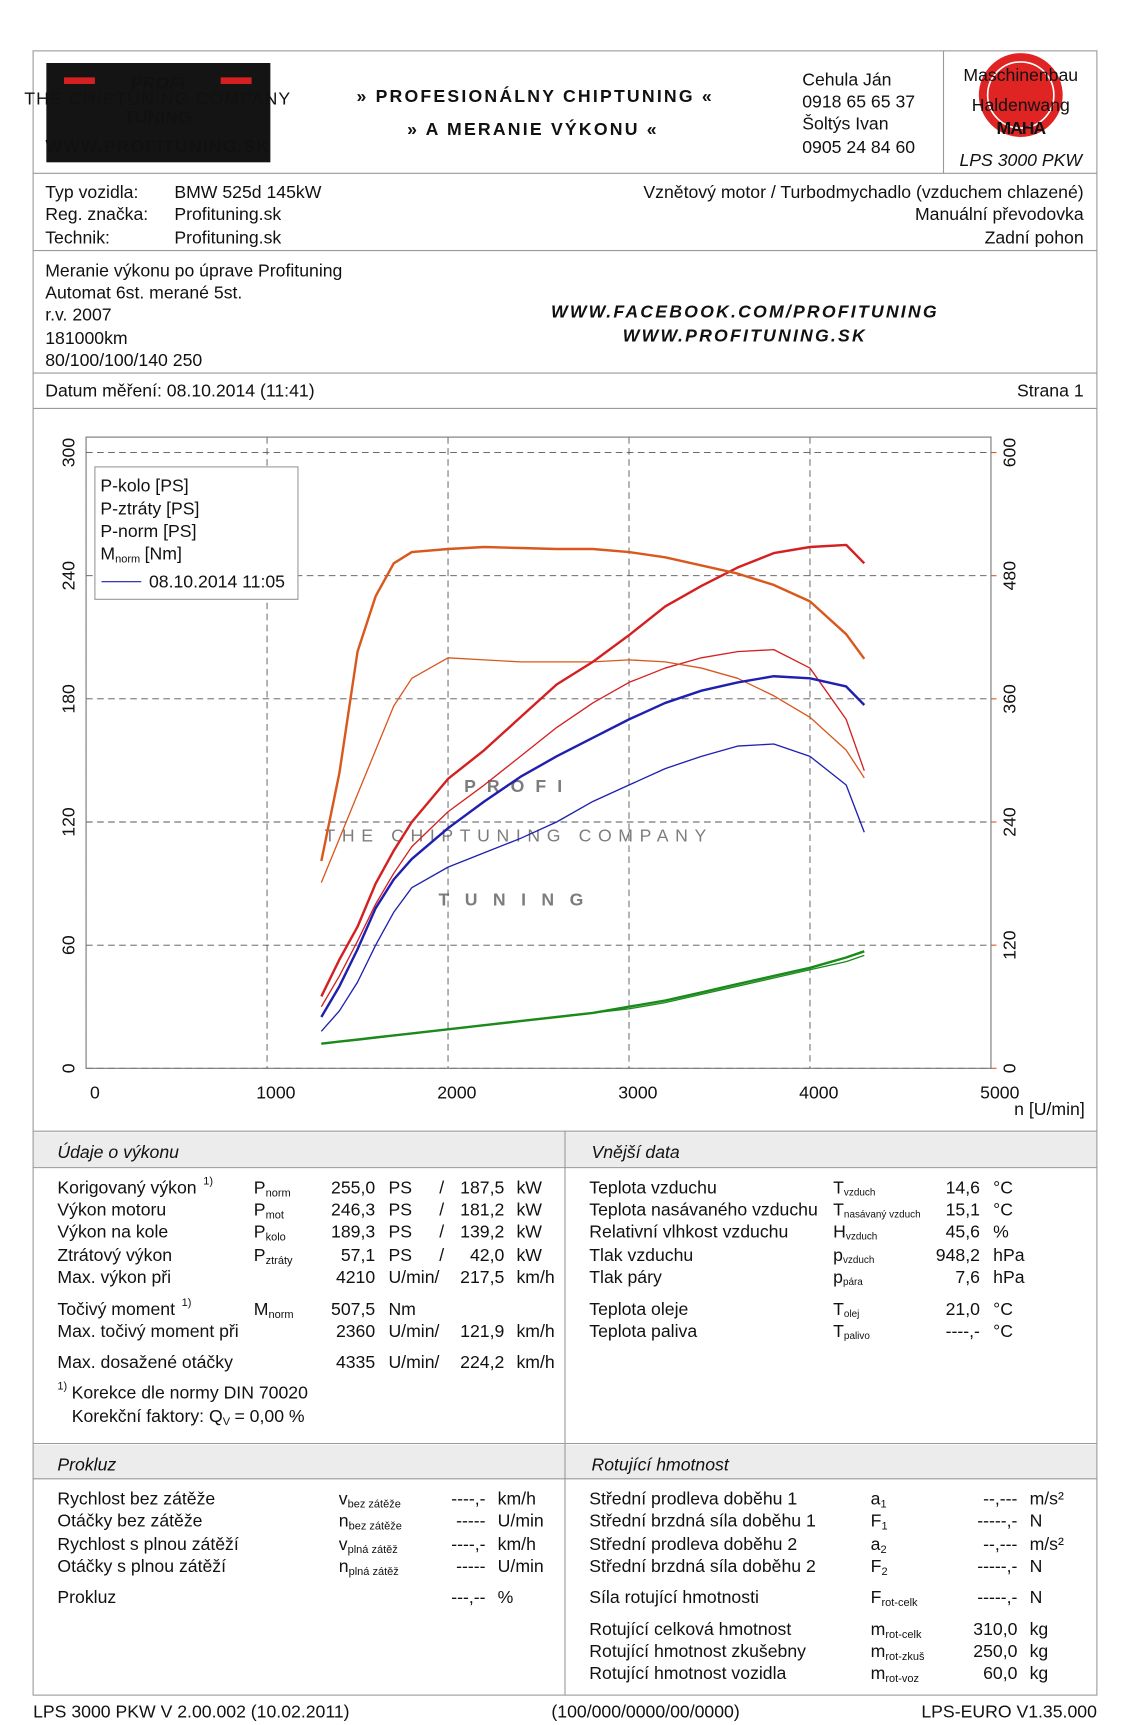 This screenshot has width=1130, height=1725. I want to click on y-tick-label: 120, so click(68, 822).